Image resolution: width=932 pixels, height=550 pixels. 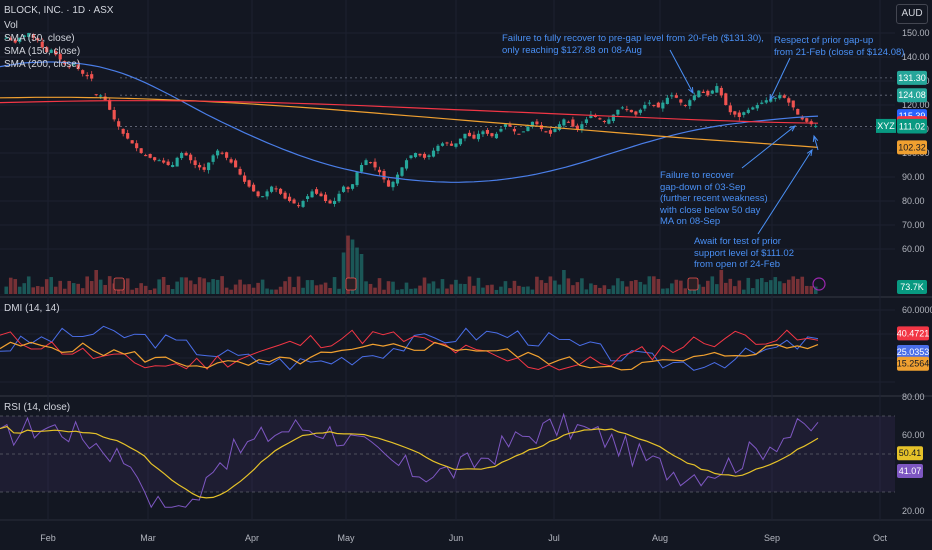 What do you see at coordinates (913, 249) in the screenshot?
I see `y-tick-label: 60.00` at bounding box center [913, 249].